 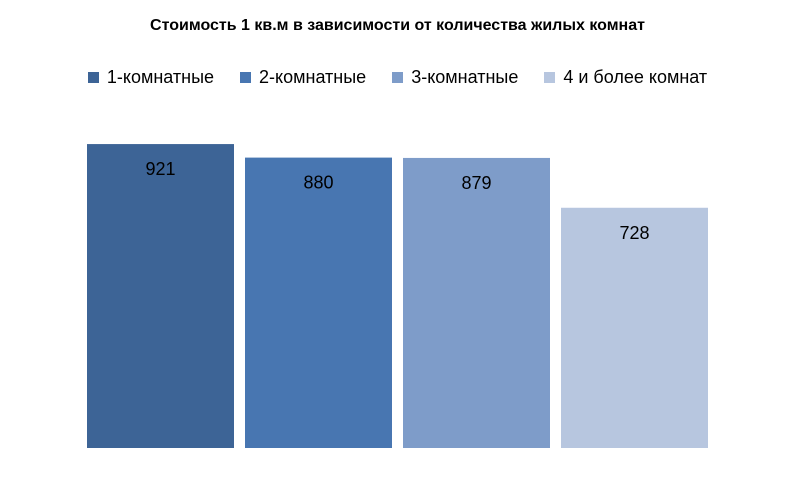 What do you see at coordinates (160, 77) in the screenshot?
I see `legend-label-1: 1-комнатные` at bounding box center [160, 77].